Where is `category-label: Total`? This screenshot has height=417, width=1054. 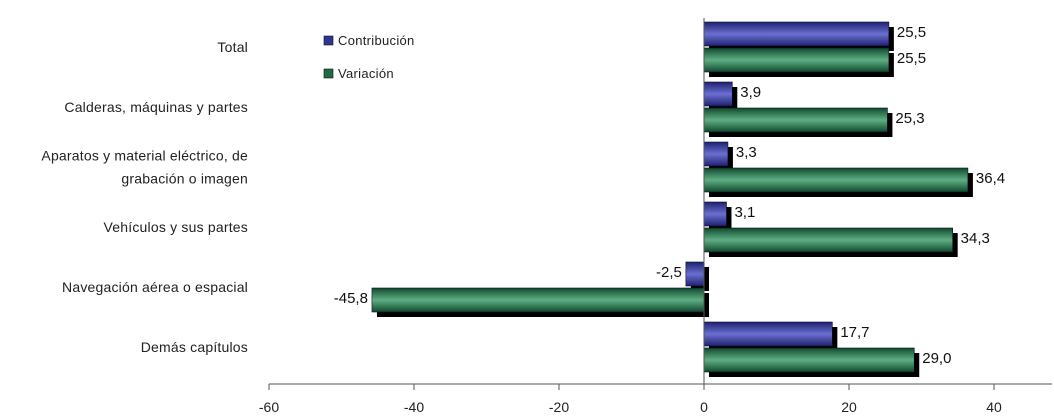 category-label: Total is located at coordinates (232, 47).